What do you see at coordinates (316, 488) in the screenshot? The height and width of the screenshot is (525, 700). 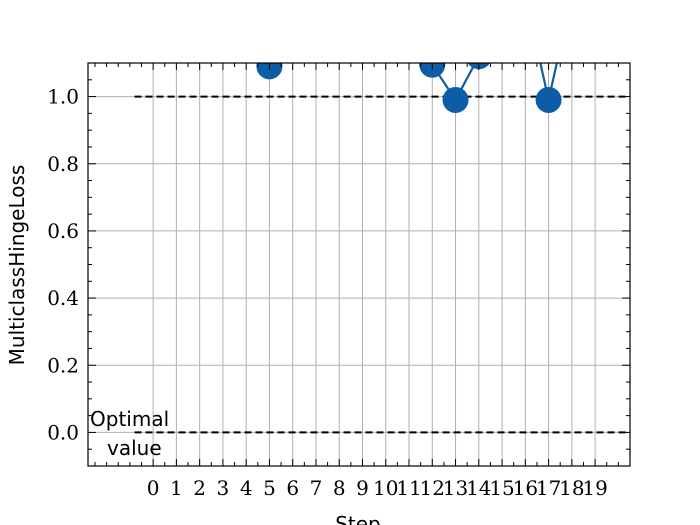 I see `x-tick-label: 7` at bounding box center [316, 488].